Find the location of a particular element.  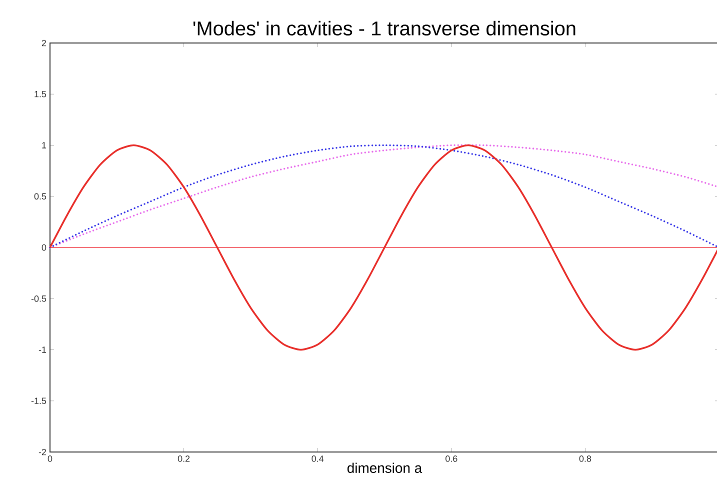

y-tick-label: 0 is located at coordinates (44, 247).